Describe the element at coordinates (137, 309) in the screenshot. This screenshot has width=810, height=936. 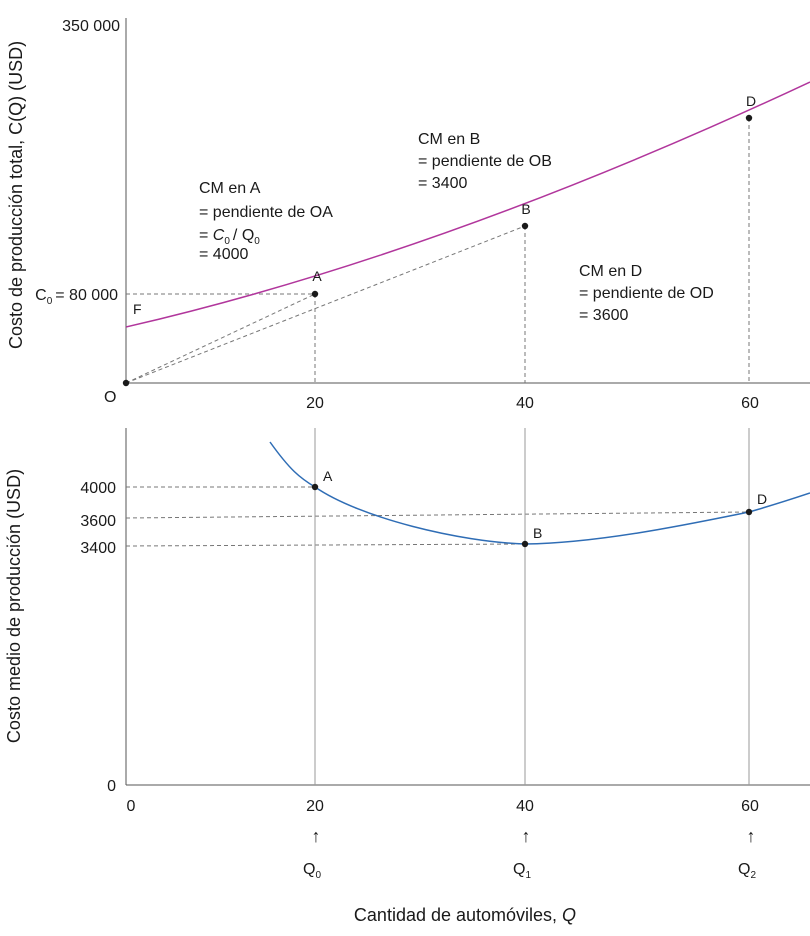
I see `intercept-label: F` at that location.